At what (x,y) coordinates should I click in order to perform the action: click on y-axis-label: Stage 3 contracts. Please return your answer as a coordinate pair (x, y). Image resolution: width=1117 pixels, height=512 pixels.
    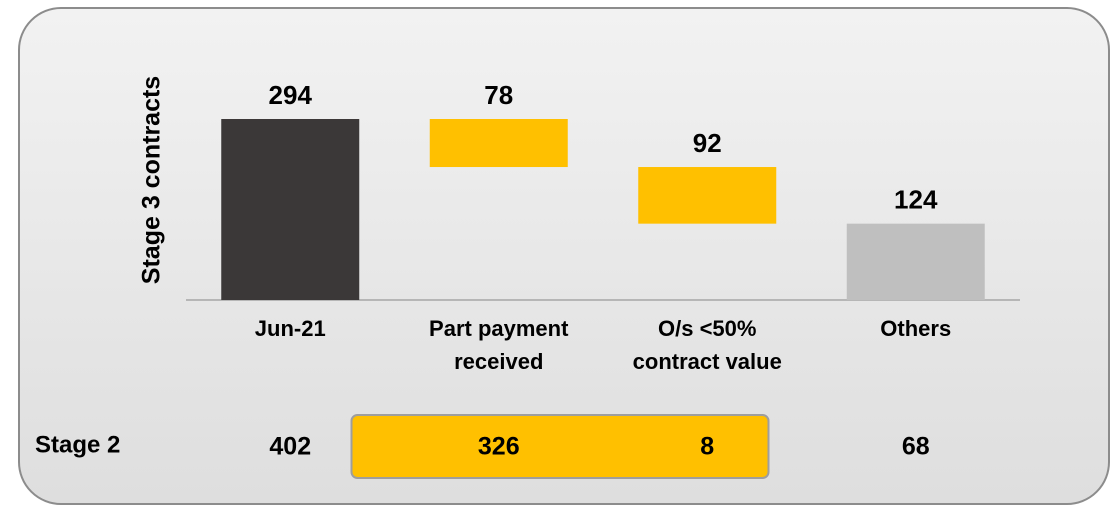
    Looking at the image, I should click on (152, 180).